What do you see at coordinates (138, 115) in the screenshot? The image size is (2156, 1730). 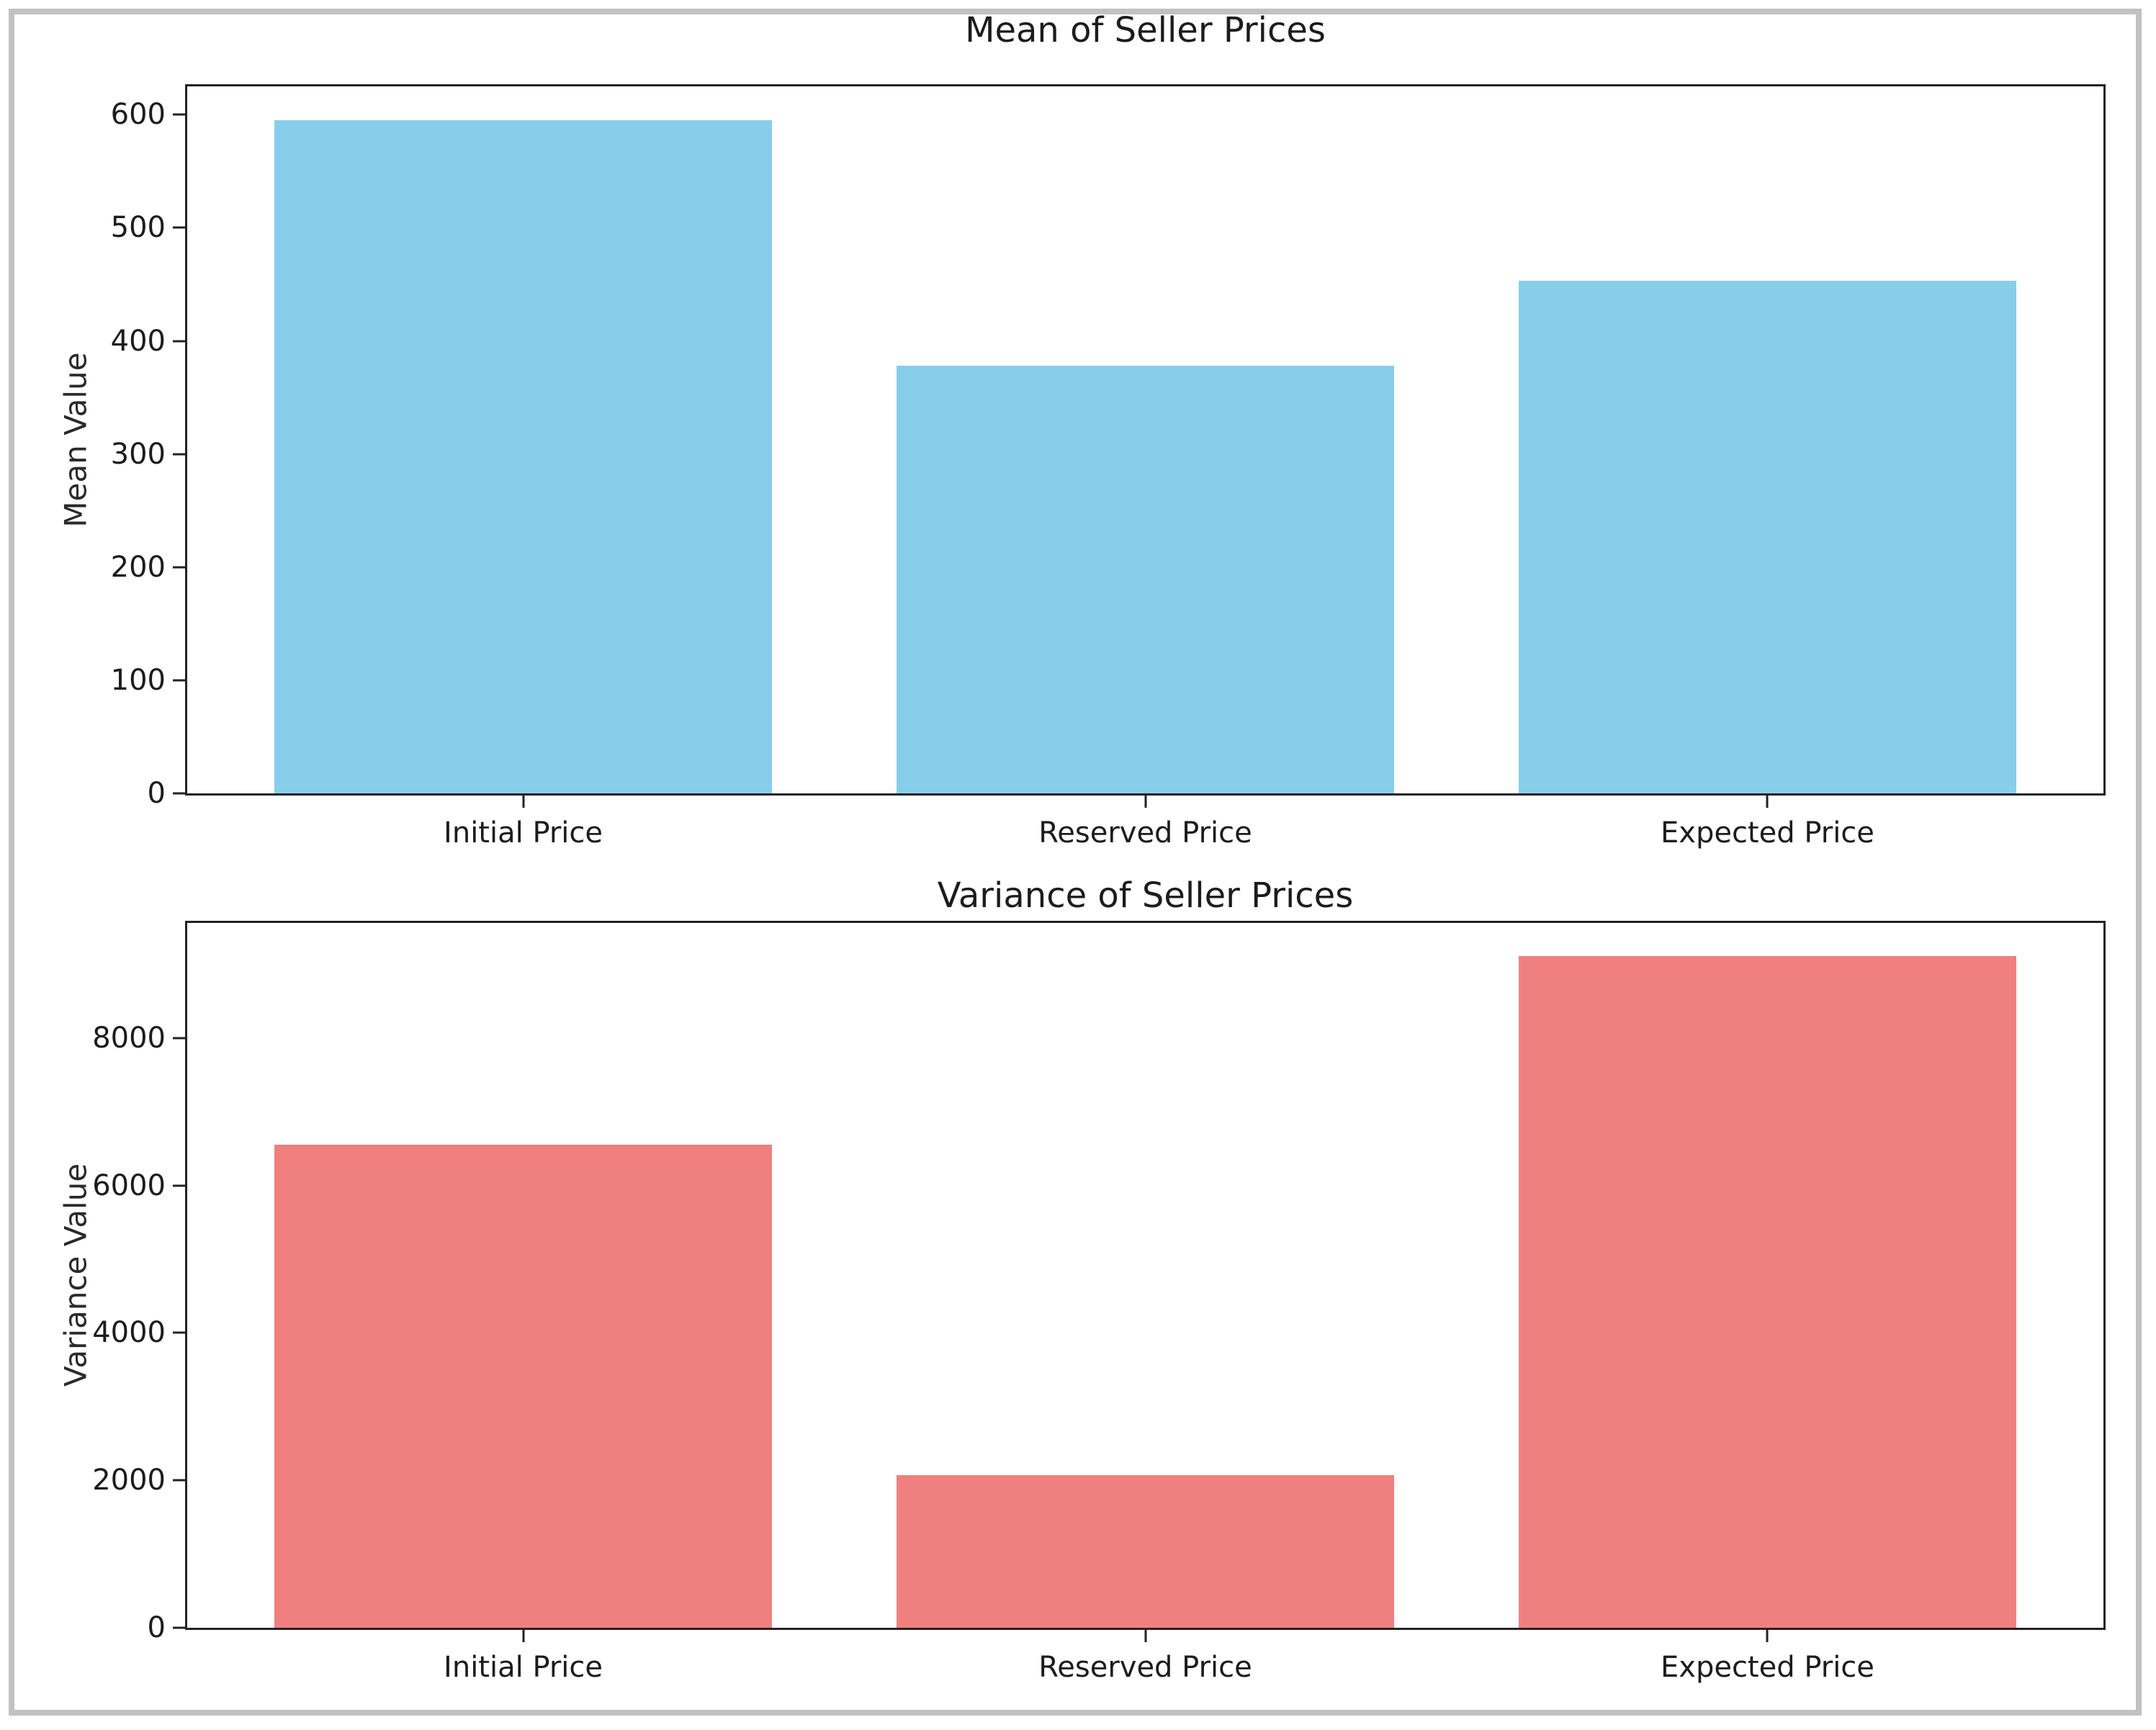 I see `y-tick-label: 600` at bounding box center [138, 115].